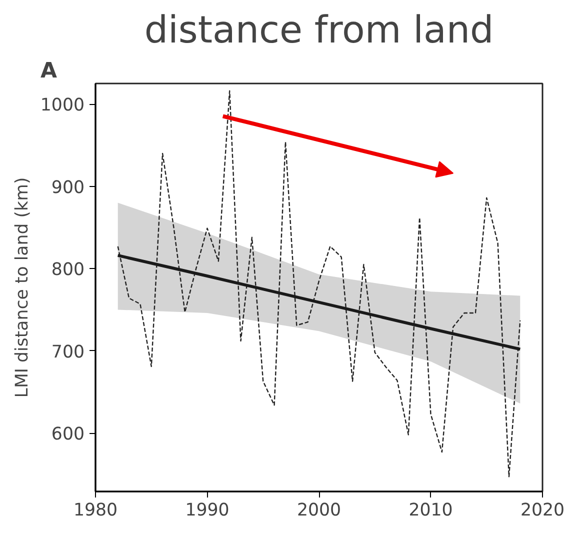 The image size is (572, 536). I want to click on x-tick-label: 1980, so click(95, 510).